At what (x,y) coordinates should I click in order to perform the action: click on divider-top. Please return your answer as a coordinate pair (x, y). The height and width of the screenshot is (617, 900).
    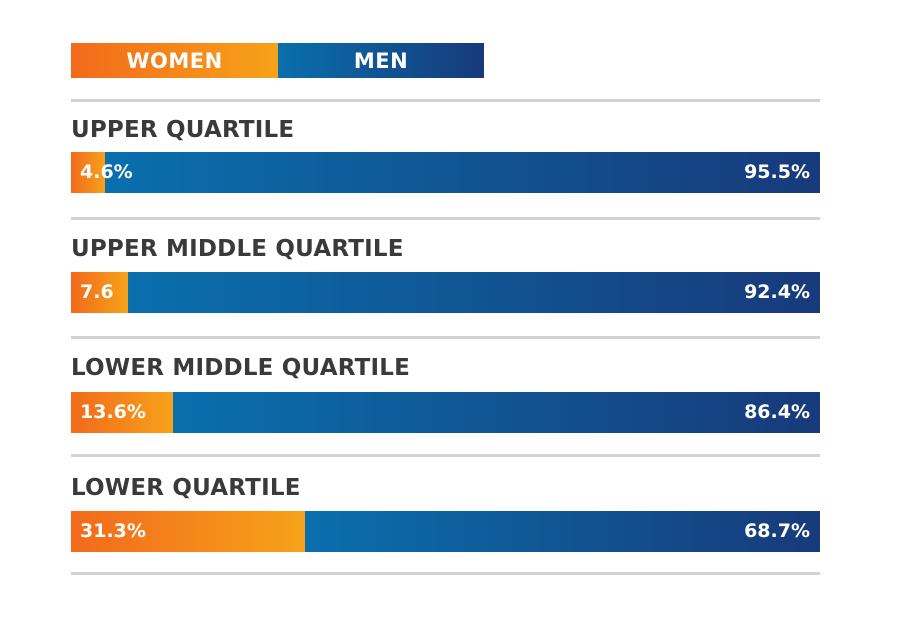
    Looking at the image, I should click on (445, 100).